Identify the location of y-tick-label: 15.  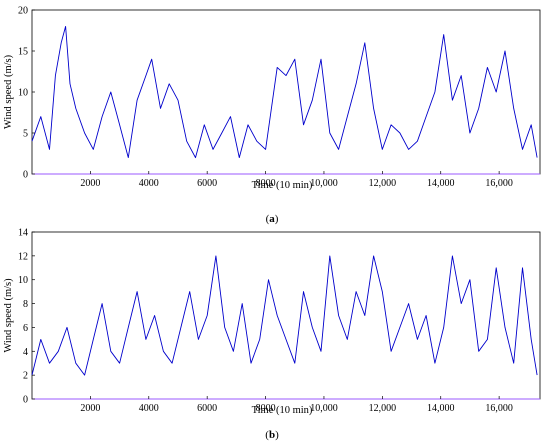
(23, 52).